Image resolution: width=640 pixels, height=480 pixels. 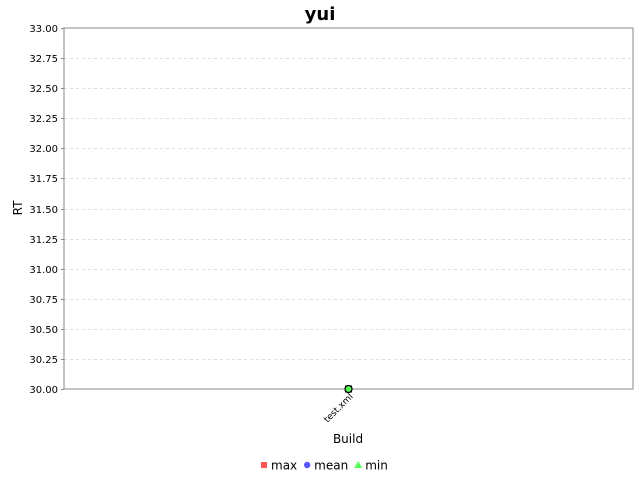 What do you see at coordinates (43, 330) in the screenshot?
I see `y-tick-label: 30.50` at bounding box center [43, 330].